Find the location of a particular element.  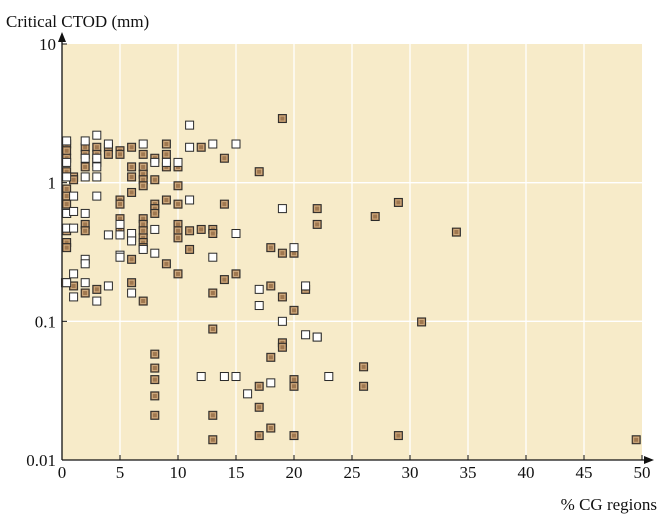

y-tick-label: 1 is located at coordinates (52, 183).